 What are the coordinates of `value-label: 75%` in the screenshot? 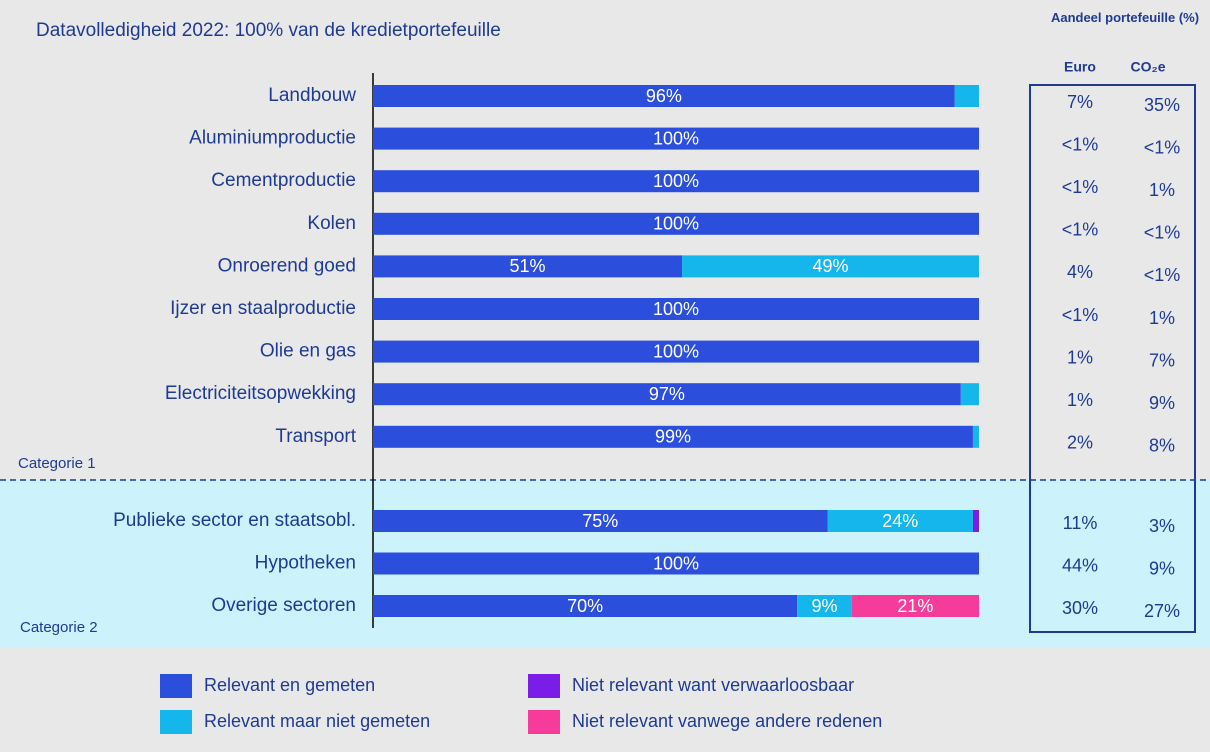 It's located at (600, 521).